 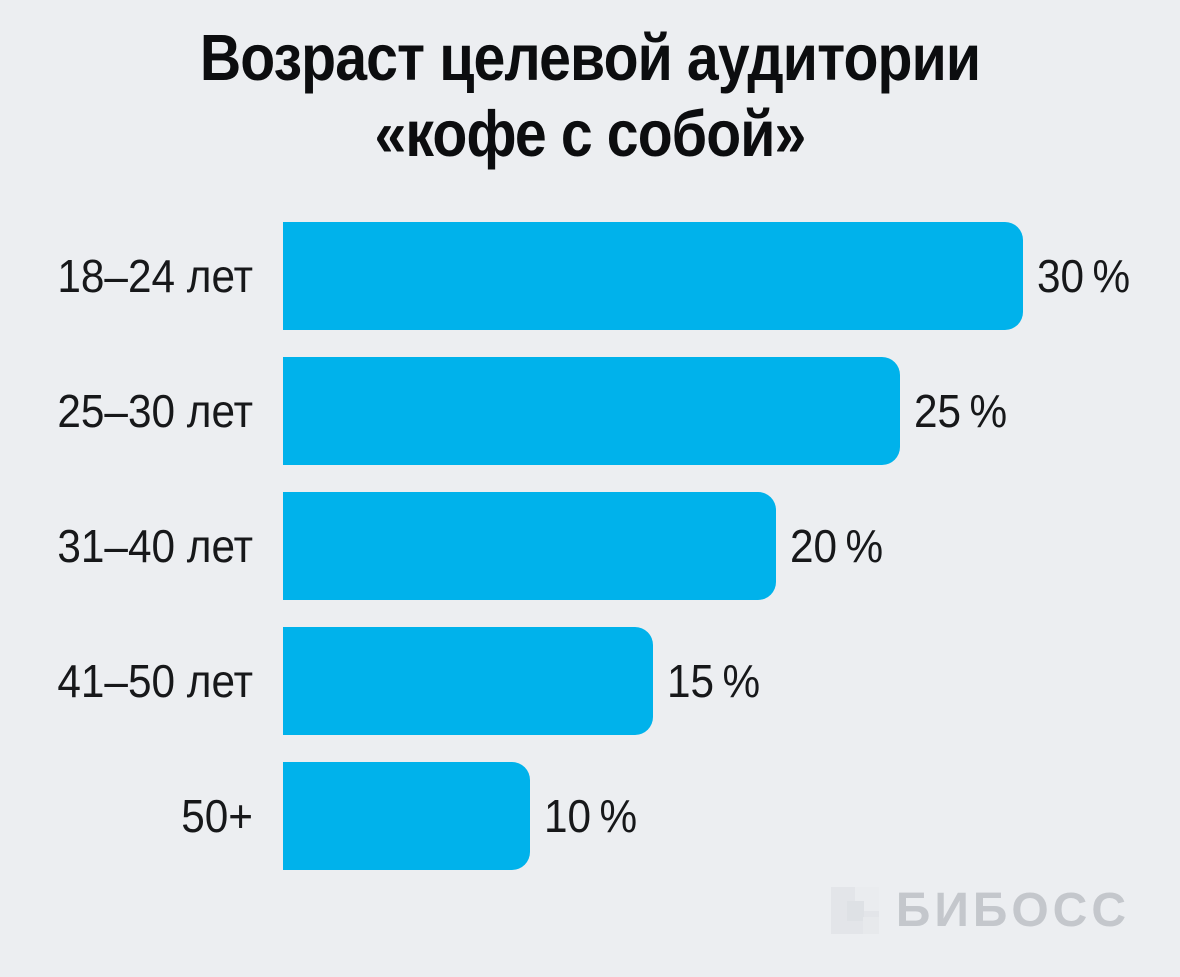 I want to click on chart-row: 25–30 лет 25 %, so click(x=590, y=411).